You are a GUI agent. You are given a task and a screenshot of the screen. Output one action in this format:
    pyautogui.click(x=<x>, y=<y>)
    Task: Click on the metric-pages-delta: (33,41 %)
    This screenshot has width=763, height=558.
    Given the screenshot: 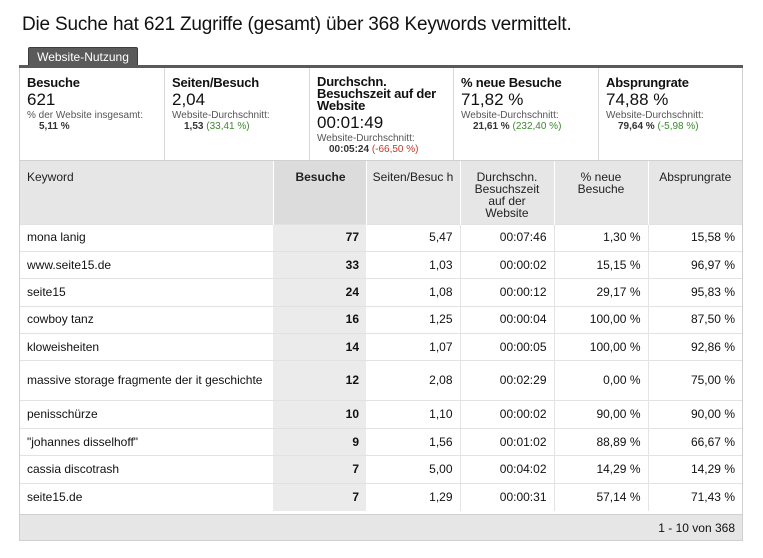 What is the action you would take?
    pyautogui.click(x=228, y=126)
    